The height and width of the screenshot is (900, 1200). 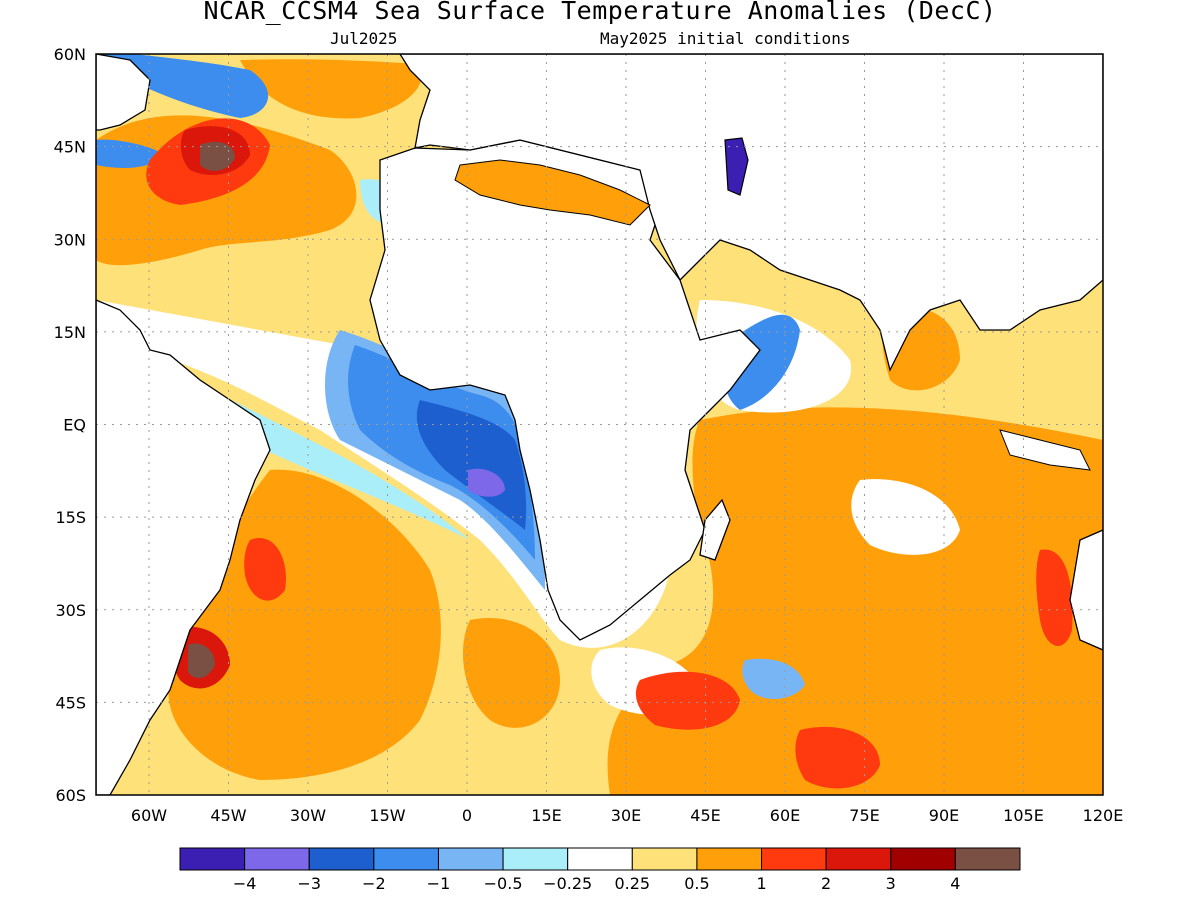 I want to click on mediterranean-sea, so click(x=552, y=192).